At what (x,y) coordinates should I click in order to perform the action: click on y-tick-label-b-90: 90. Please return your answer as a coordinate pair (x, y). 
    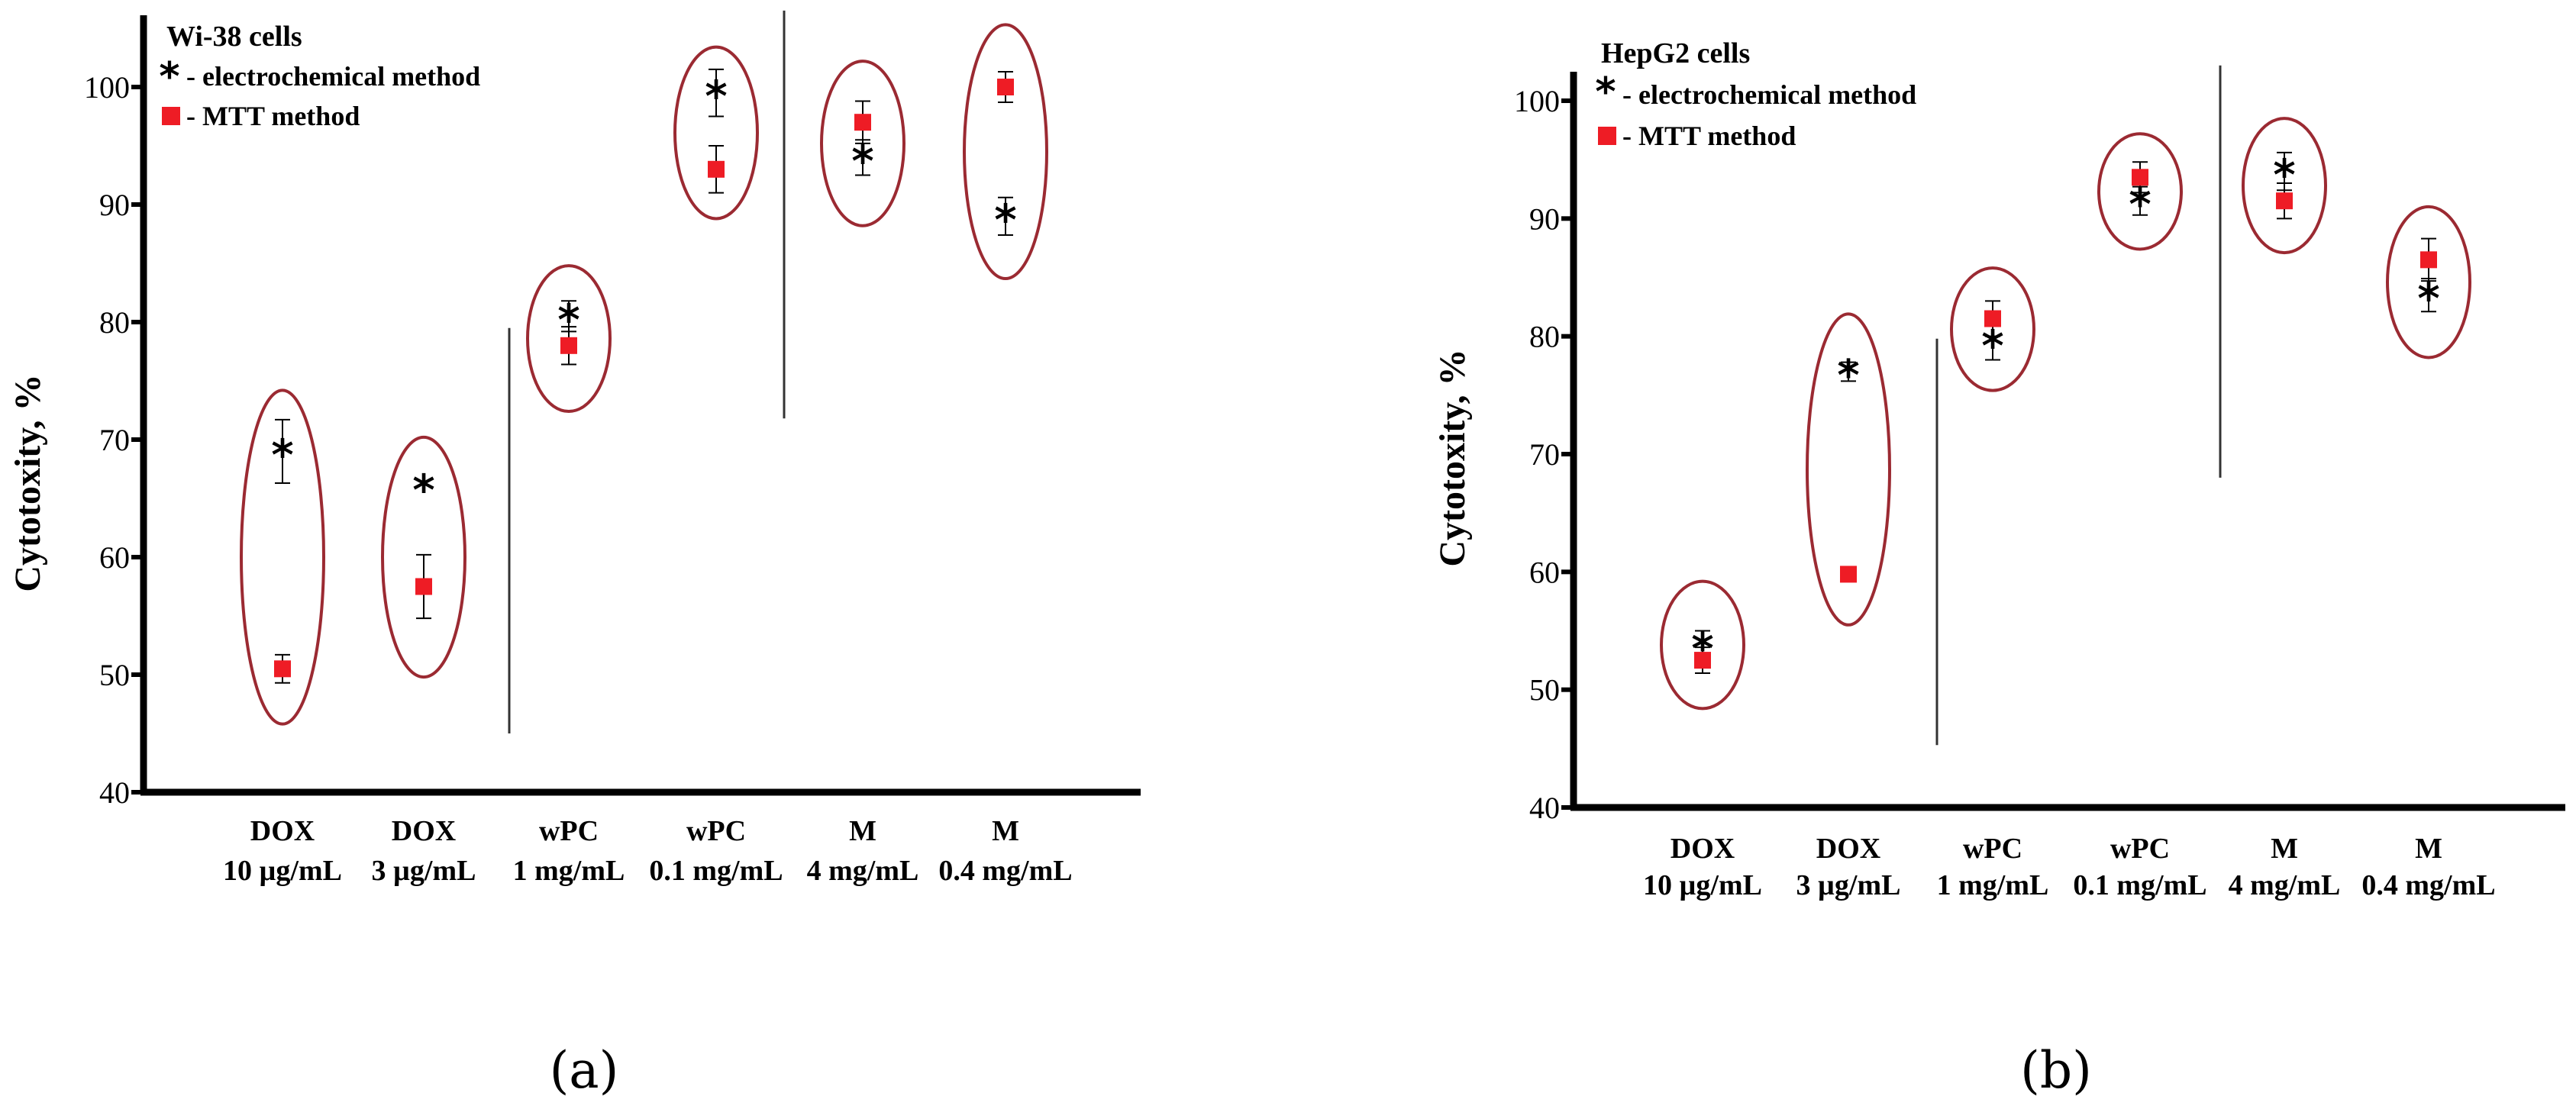
    Looking at the image, I should click on (1544, 218).